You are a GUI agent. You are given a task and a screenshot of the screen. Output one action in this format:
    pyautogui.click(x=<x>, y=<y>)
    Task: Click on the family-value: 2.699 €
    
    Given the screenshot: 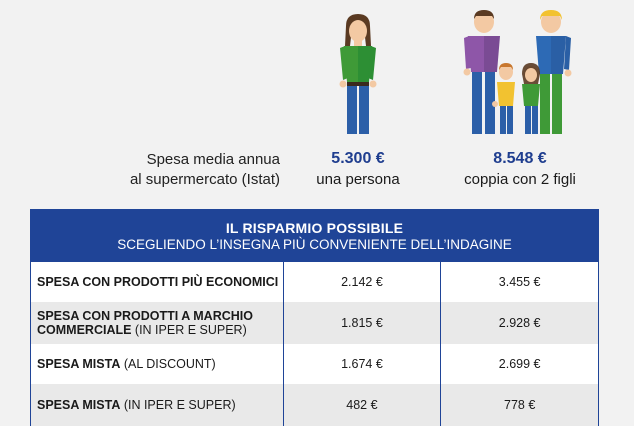 What is the action you would take?
    pyautogui.click(x=519, y=364)
    